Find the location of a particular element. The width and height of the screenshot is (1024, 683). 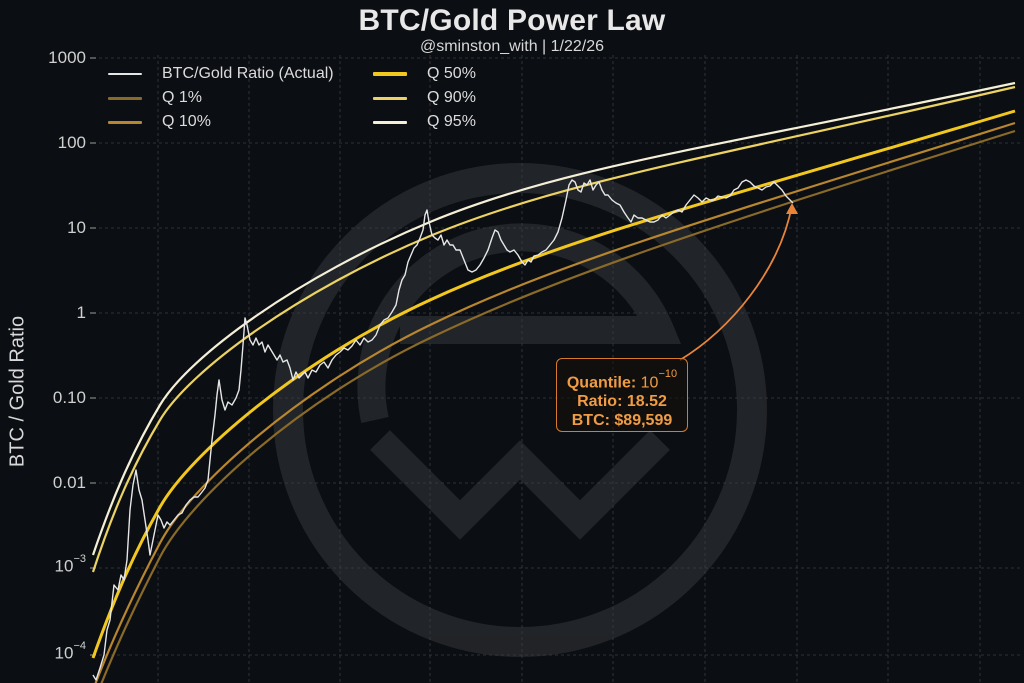

ytick-1000: 1000 is located at coordinates (67, 57).